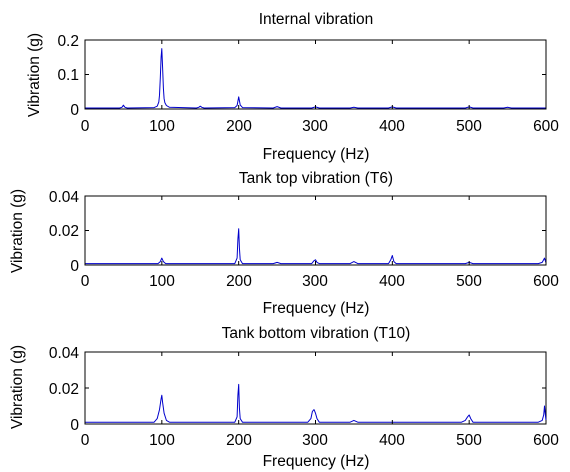 This screenshot has height=472, width=570. Describe the element at coordinates (315, 440) in the screenshot. I see `panel-3-xtick-label-3: 300` at that location.